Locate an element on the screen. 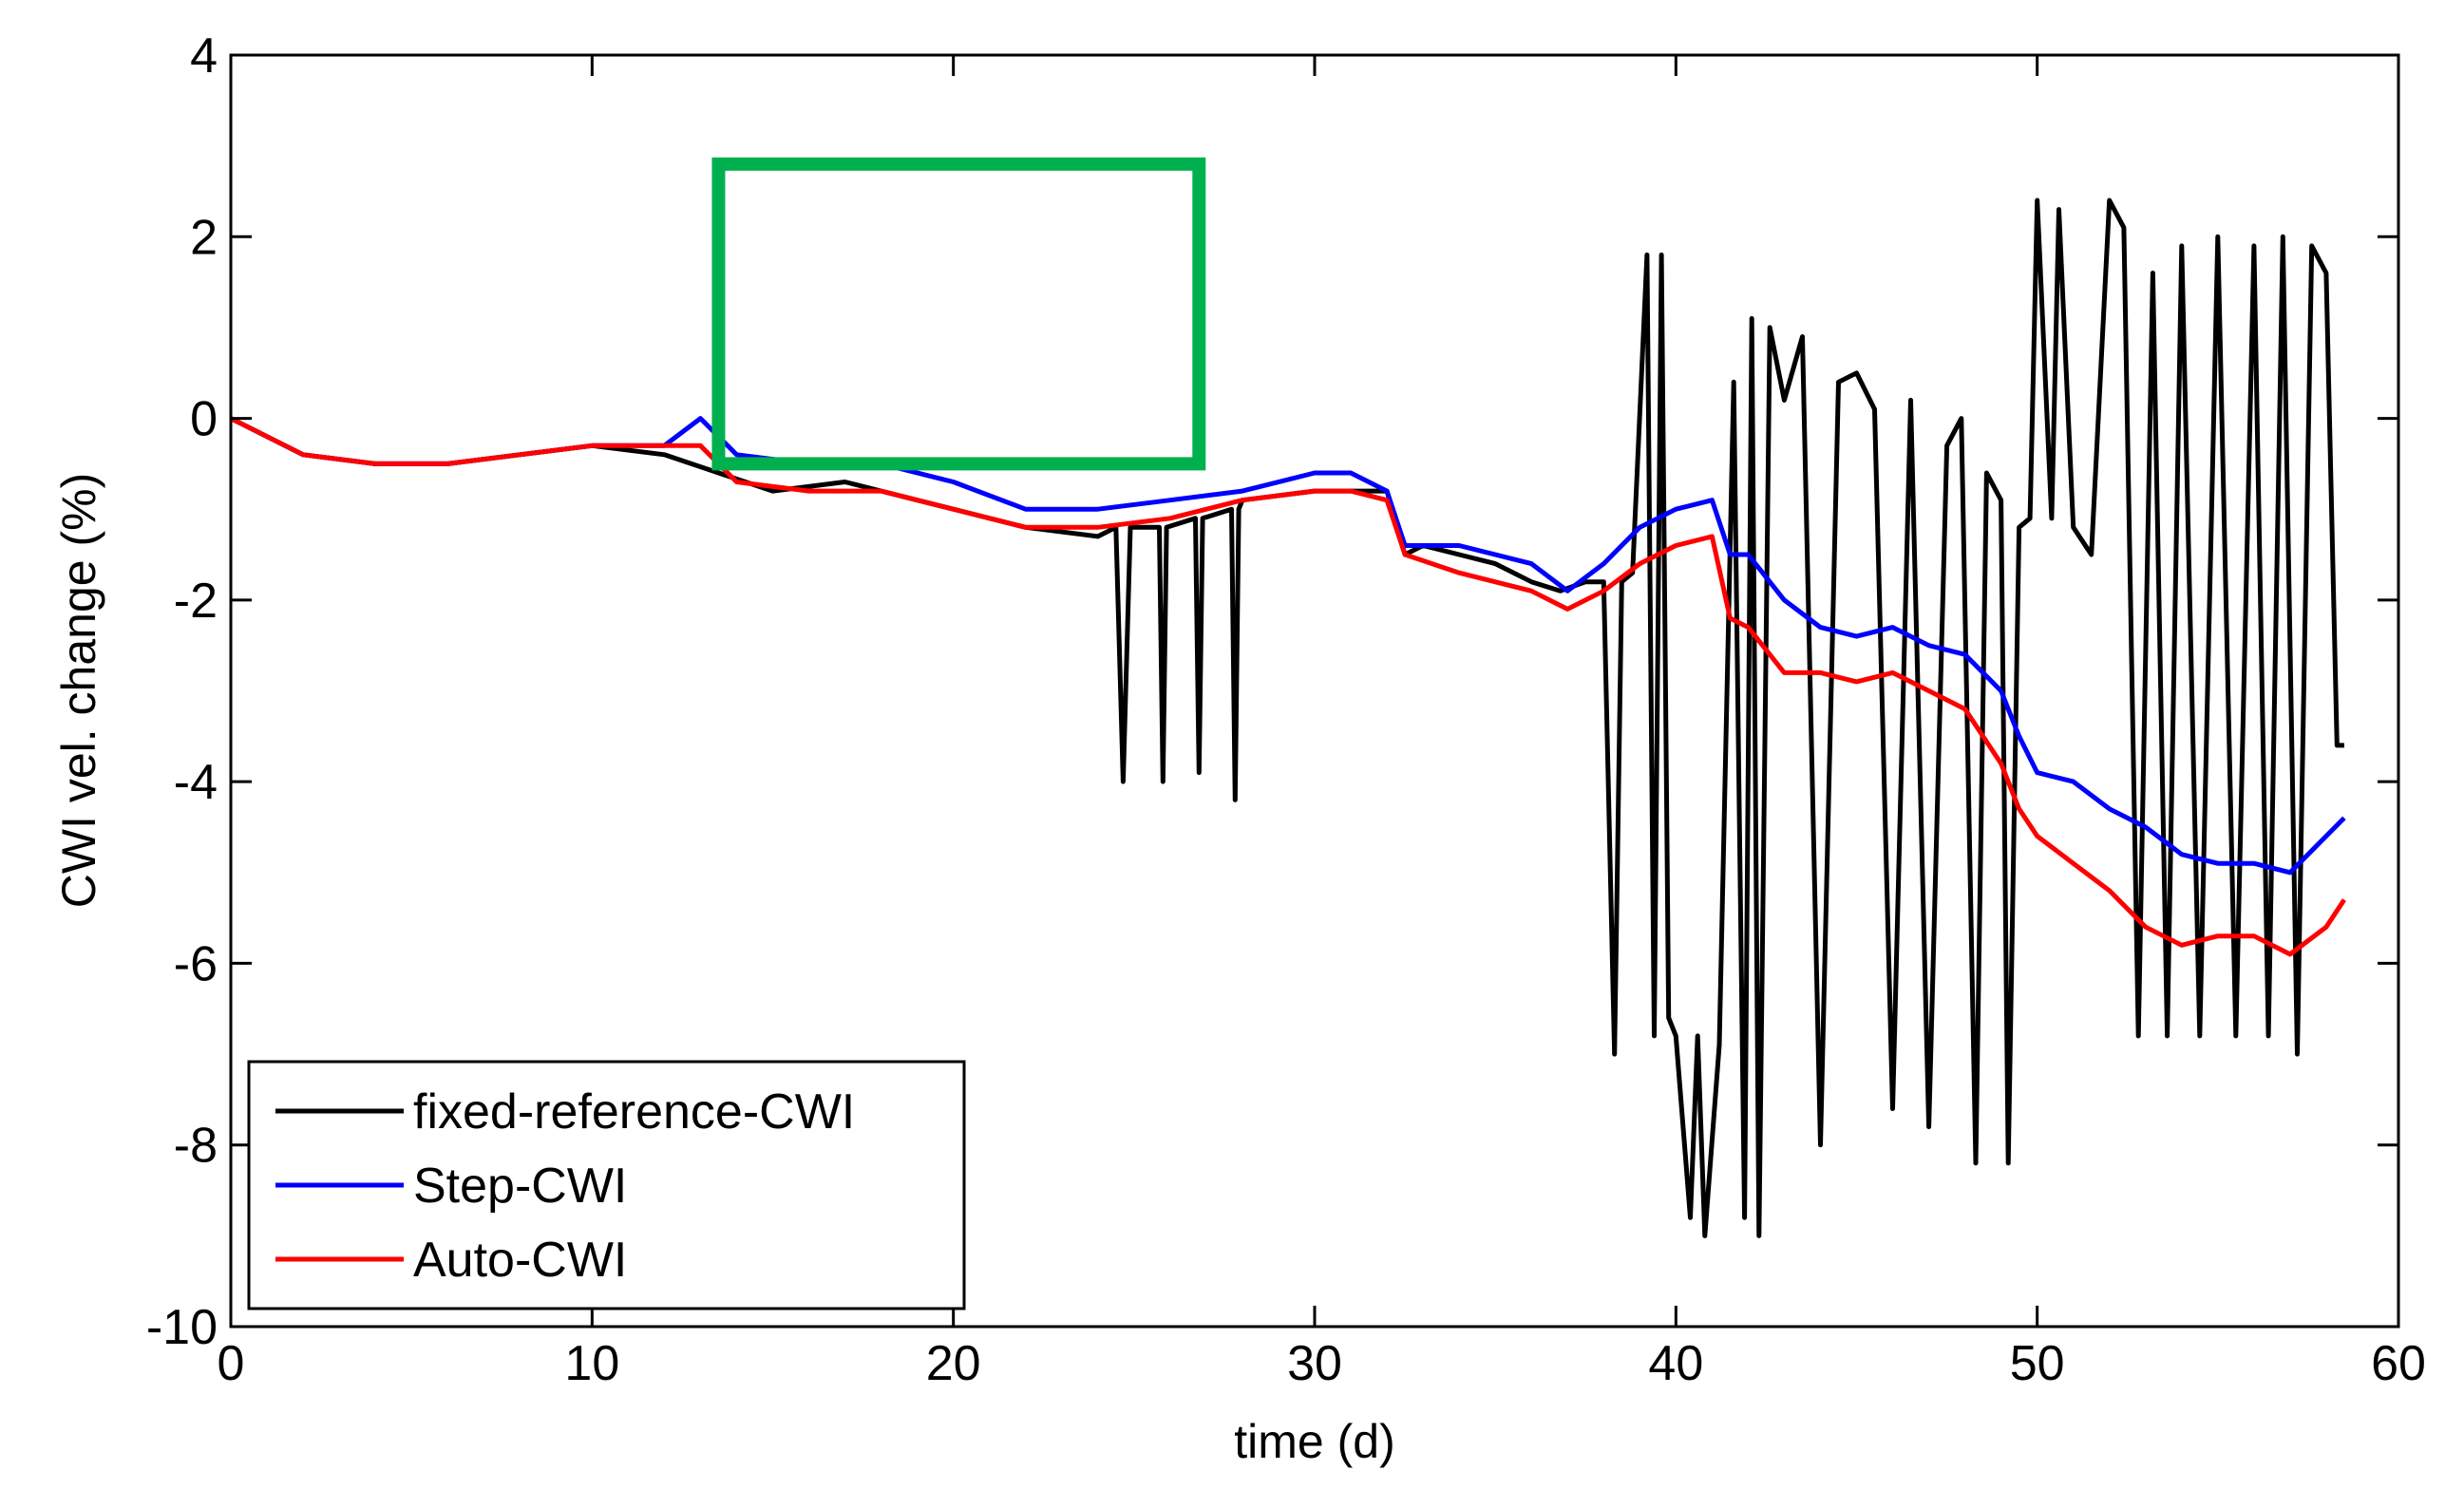 Image resolution: width=2464 pixels, height=1489 pixels. highlight-box is located at coordinates (958, 314).